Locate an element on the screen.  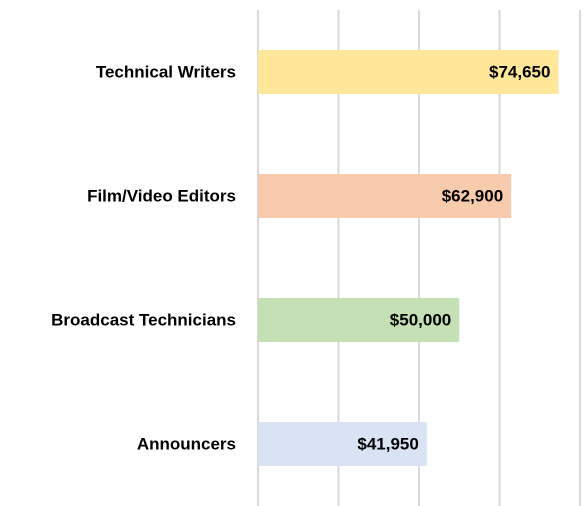
value-label: $62,900 is located at coordinates (472, 195).